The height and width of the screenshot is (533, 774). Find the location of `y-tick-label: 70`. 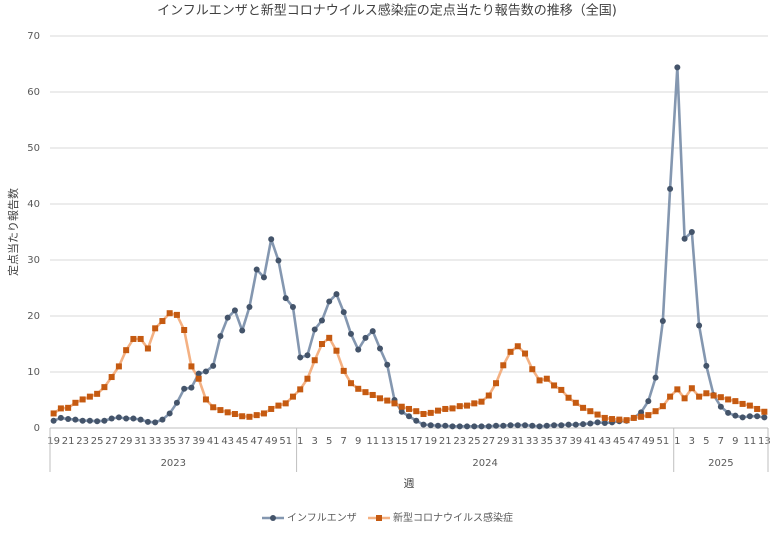

y-tick-label: 70 is located at coordinates (33, 36).